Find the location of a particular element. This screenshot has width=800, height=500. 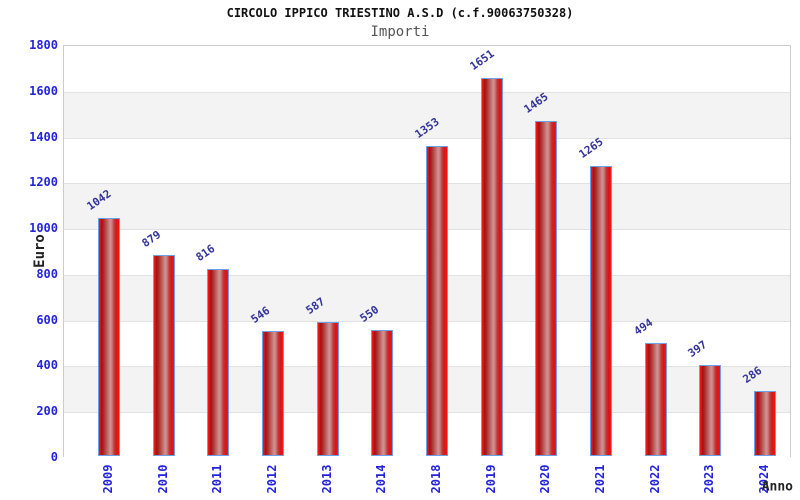

y-axis-title: Euro is located at coordinates (40, 251).